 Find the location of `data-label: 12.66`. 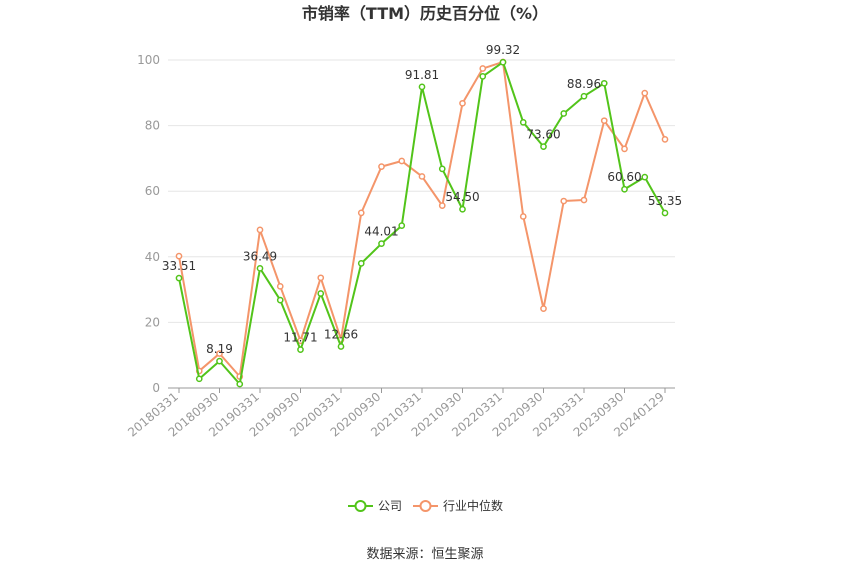

data-label: 12.66 is located at coordinates (341, 334).